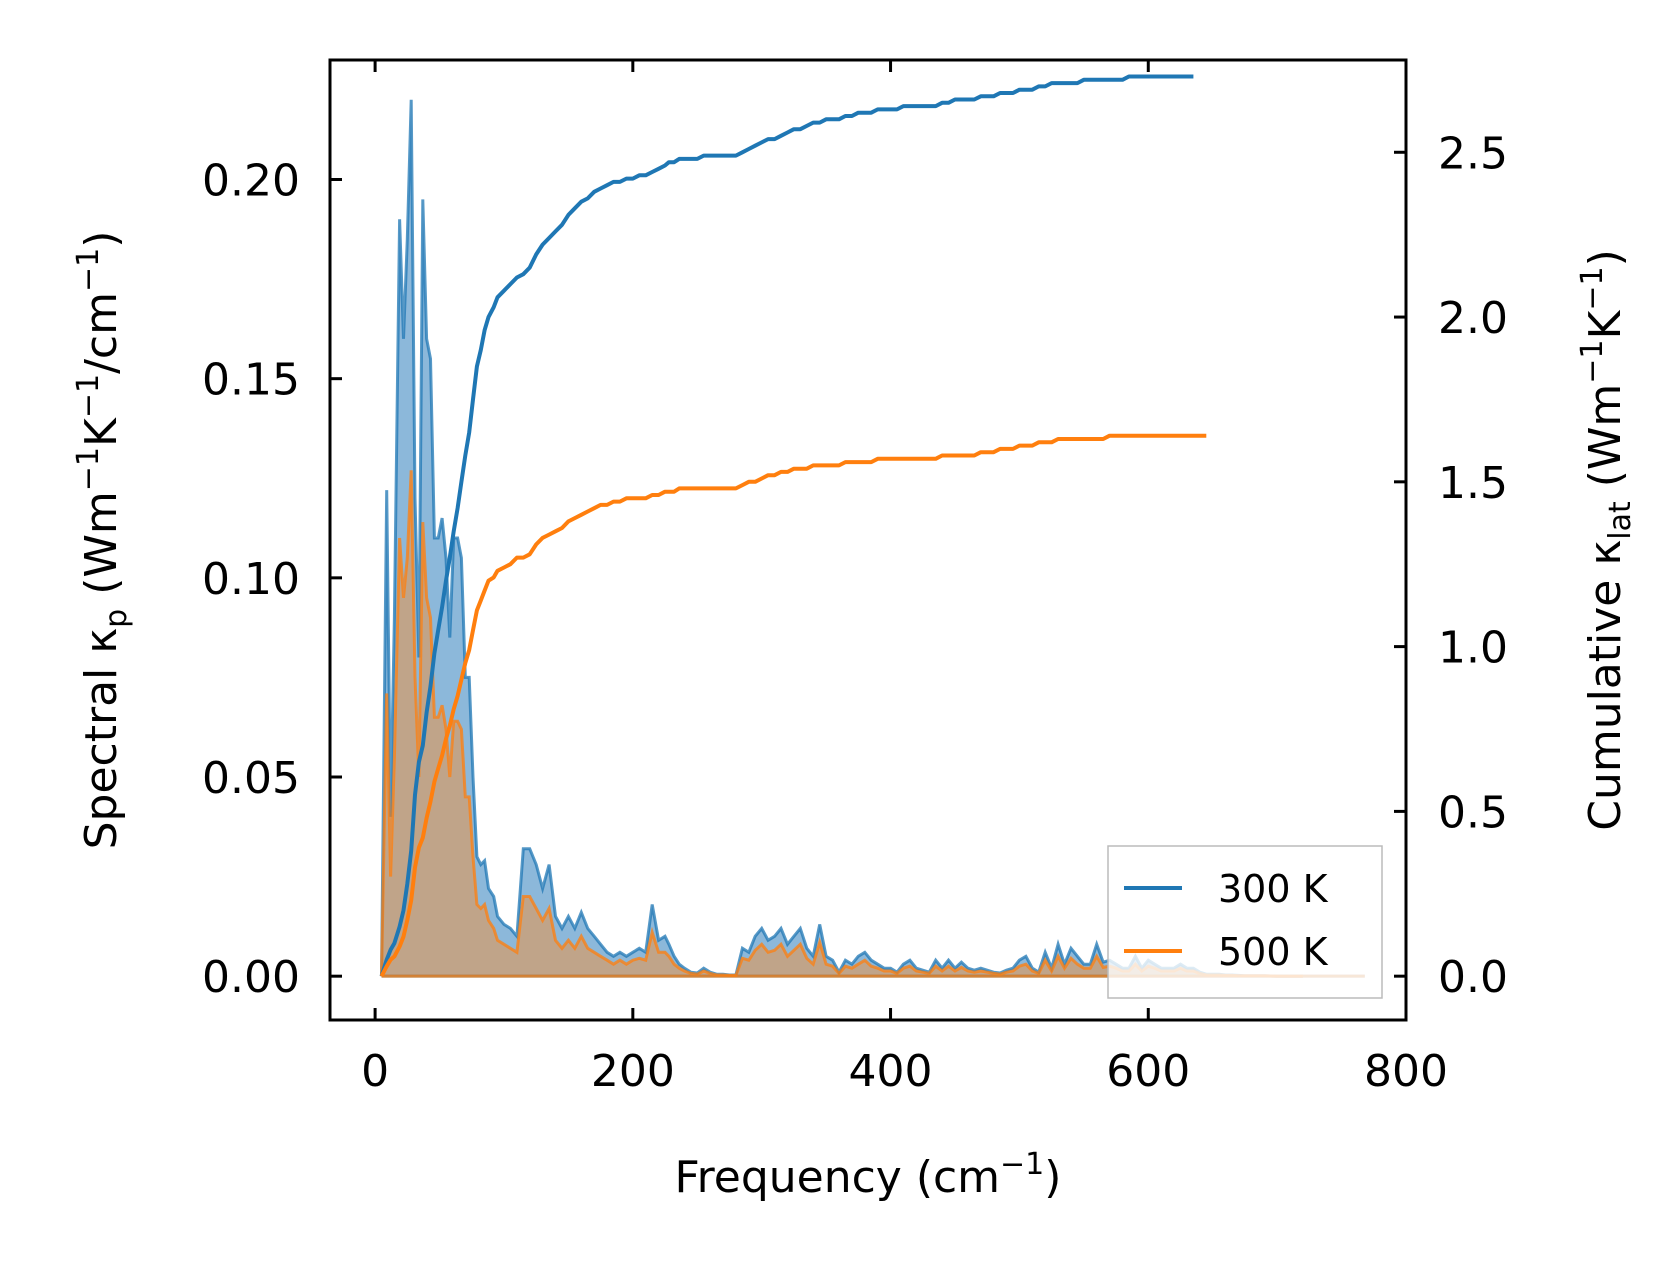 Image resolution: width=1679 pixels, height=1264 pixels. What do you see at coordinates (1473, 483) in the screenshot?
I see `right-y-tick-label-3: 1.5` at bounding box center [1473, 483].